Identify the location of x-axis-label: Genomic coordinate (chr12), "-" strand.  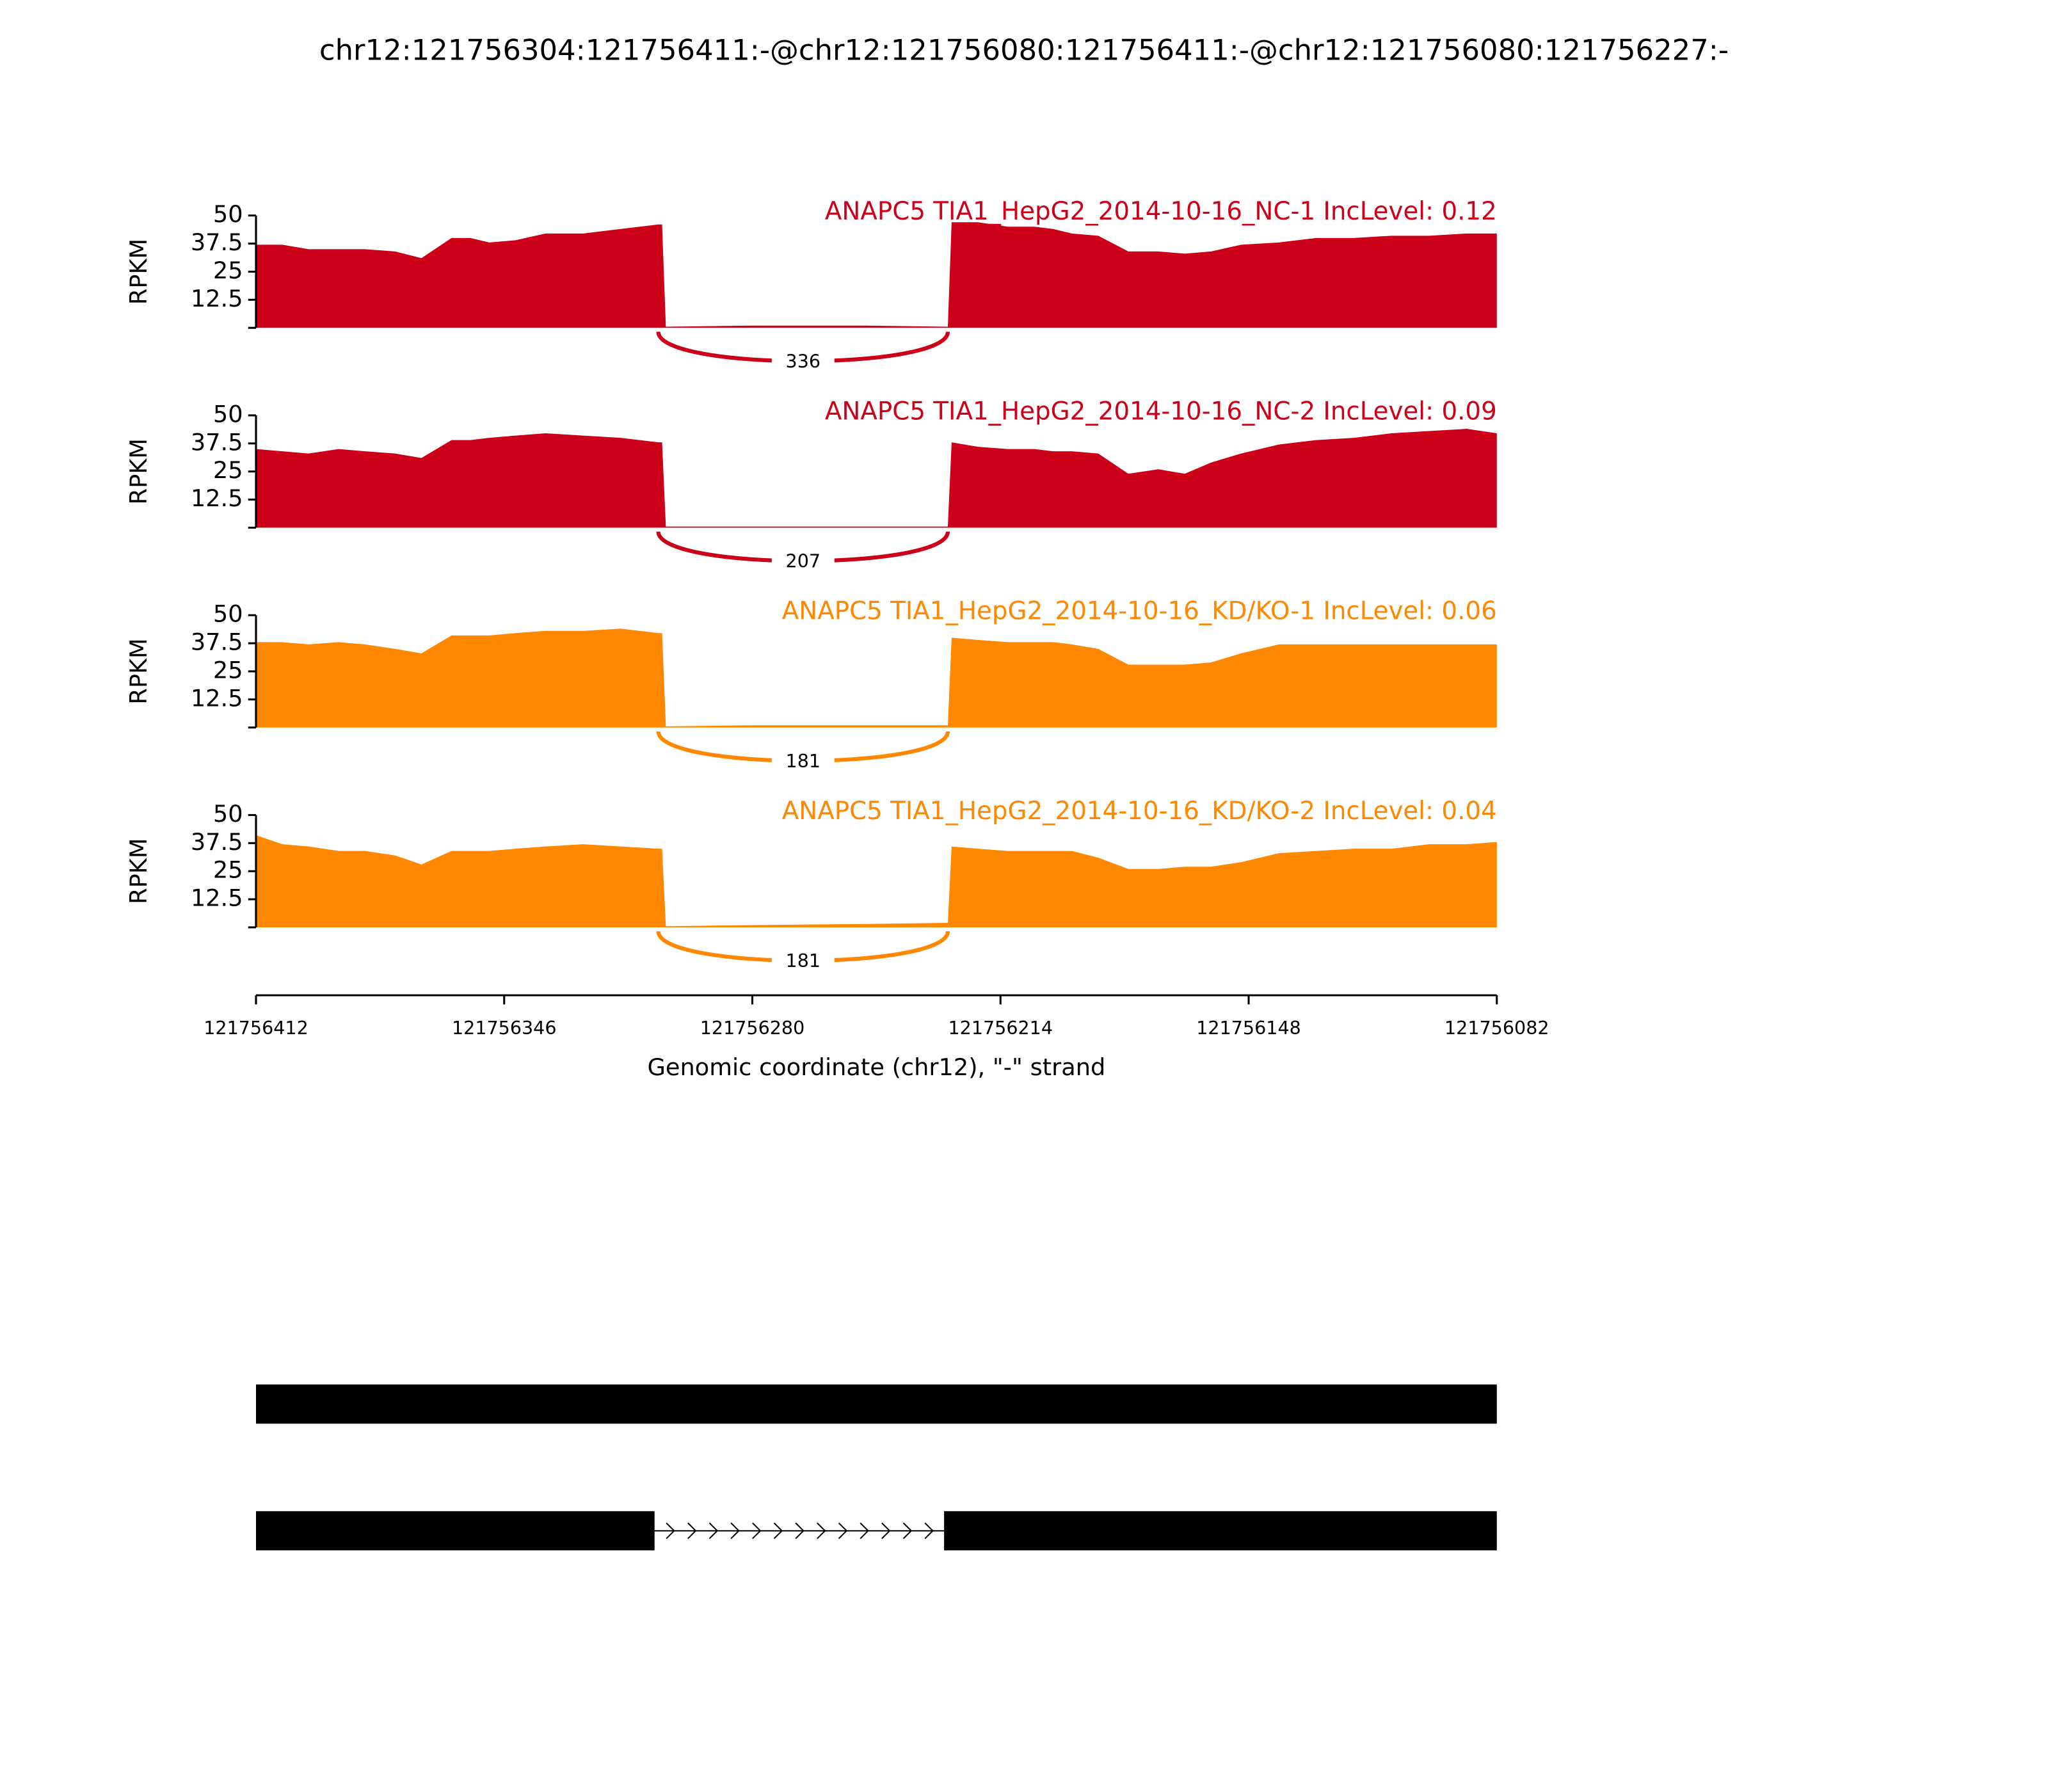
(876, 1067).